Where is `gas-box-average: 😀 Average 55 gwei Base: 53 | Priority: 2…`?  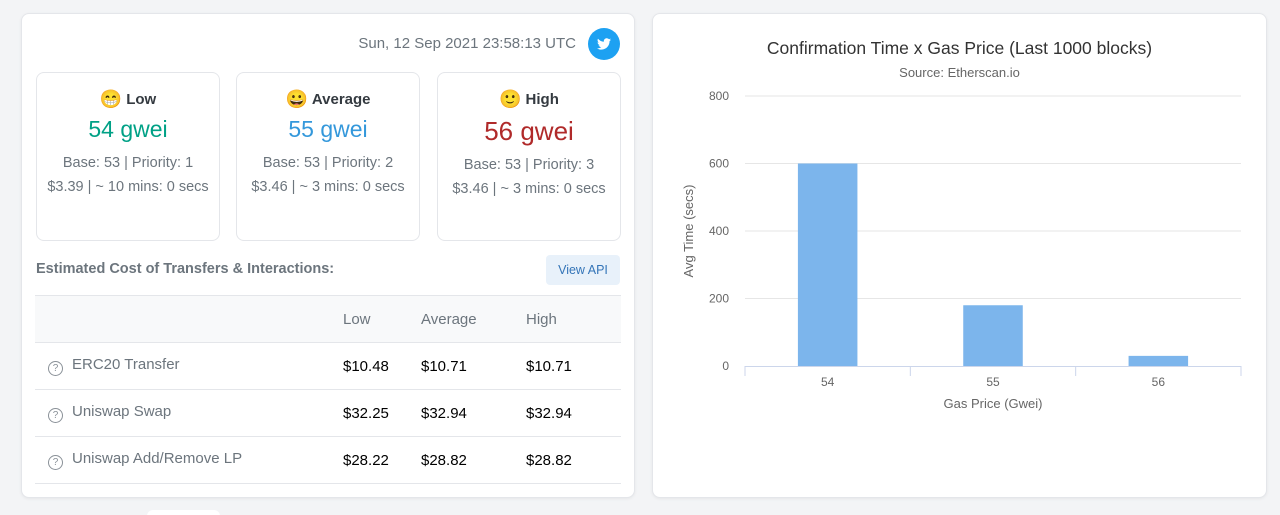 gas-box-average: 😀 Average 55 gwei Base: 53 | Priority: 2… is located at coordinates (328, 156).